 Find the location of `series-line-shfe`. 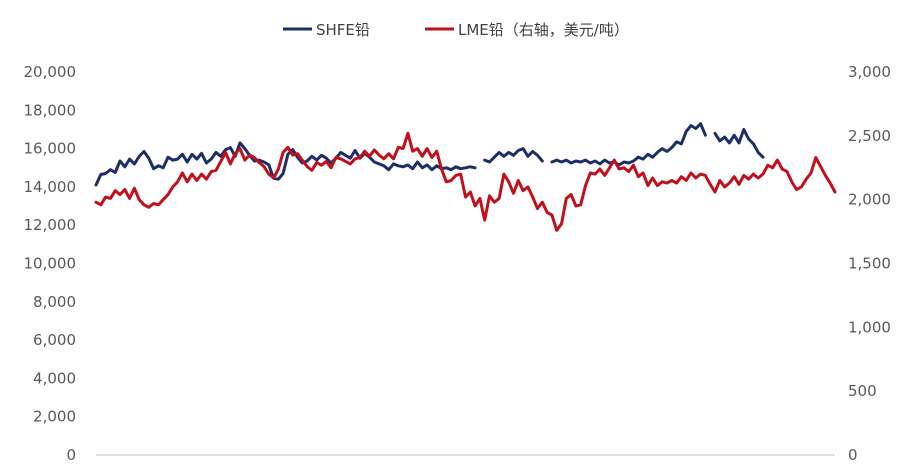

series-line-shfe is located at coordinates (429, 154).